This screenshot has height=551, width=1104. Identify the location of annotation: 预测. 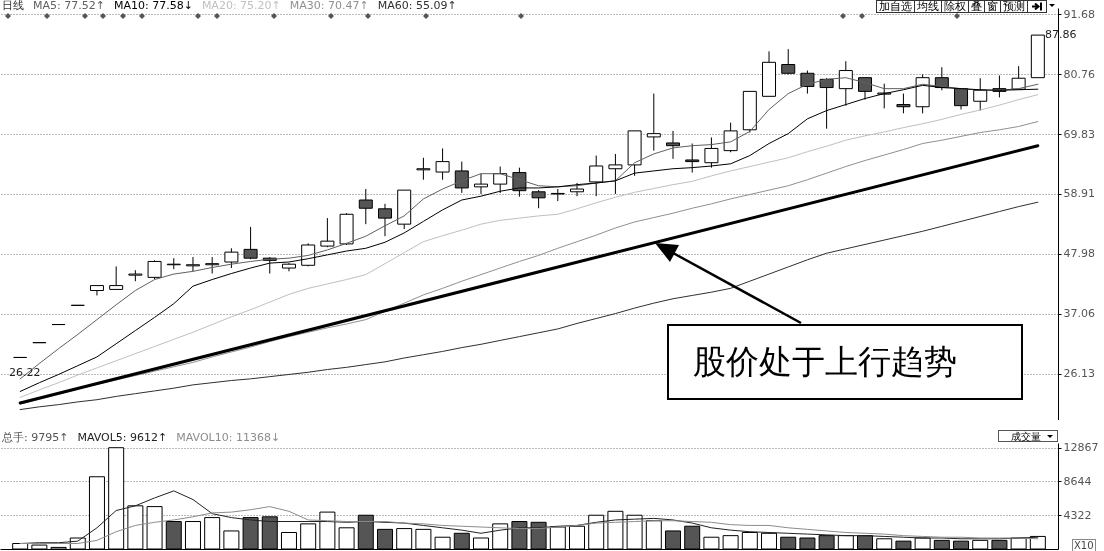
(1014, 6).